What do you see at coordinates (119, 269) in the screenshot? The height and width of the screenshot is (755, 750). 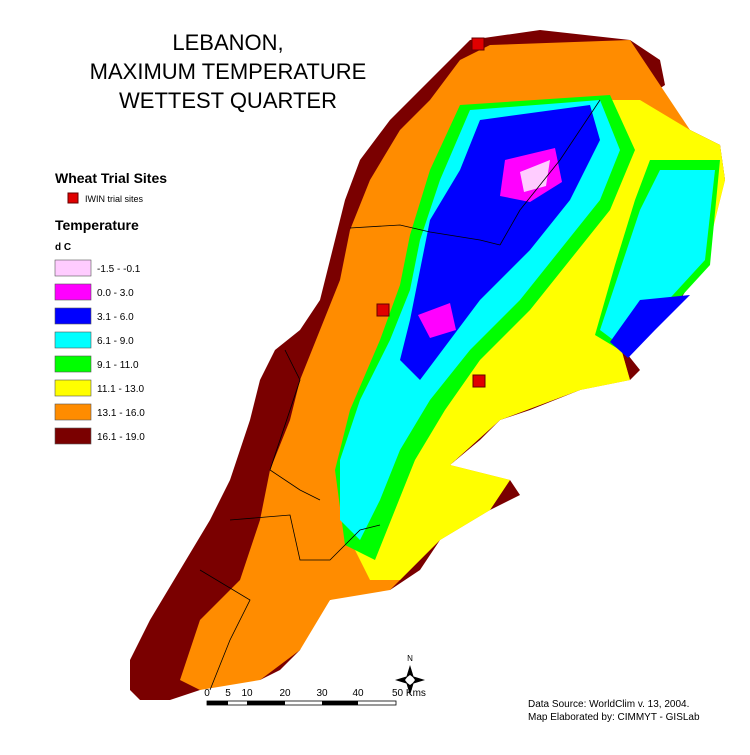 I see `legend-label: -1.5 - -0.1` at bounding box center [119, 269].